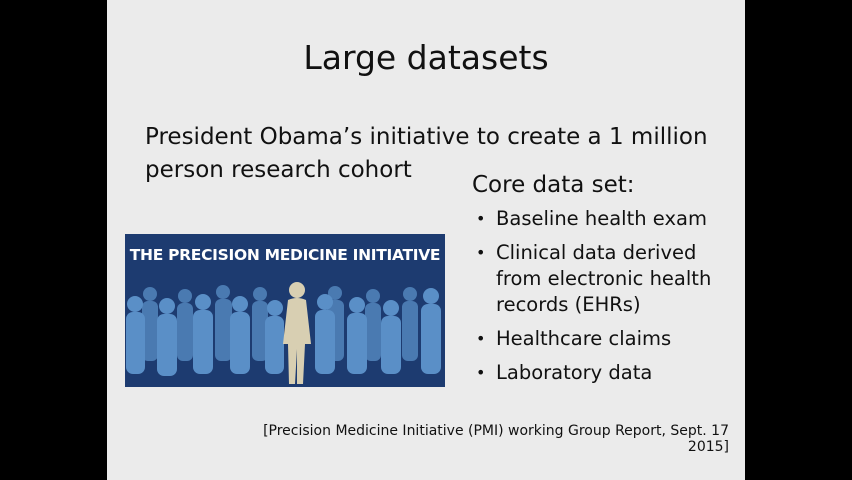 The height and width of the screenshot is (480, 852). What do you see at coordinates (285, 255) in the screenshot?
I see `banner-title: THE PRECISION MEDICINE INITIATIVE` at bounding box center [285, 255].